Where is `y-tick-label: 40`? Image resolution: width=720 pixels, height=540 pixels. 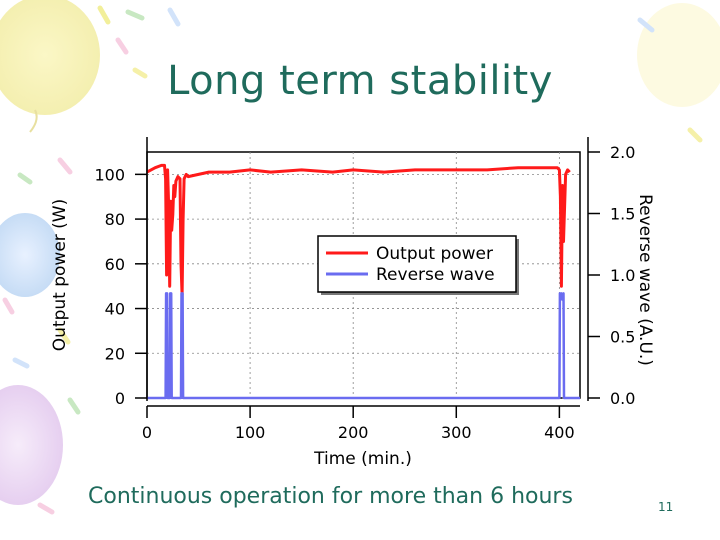
y-tick-label: 40 is located at coordinates (115, 309).